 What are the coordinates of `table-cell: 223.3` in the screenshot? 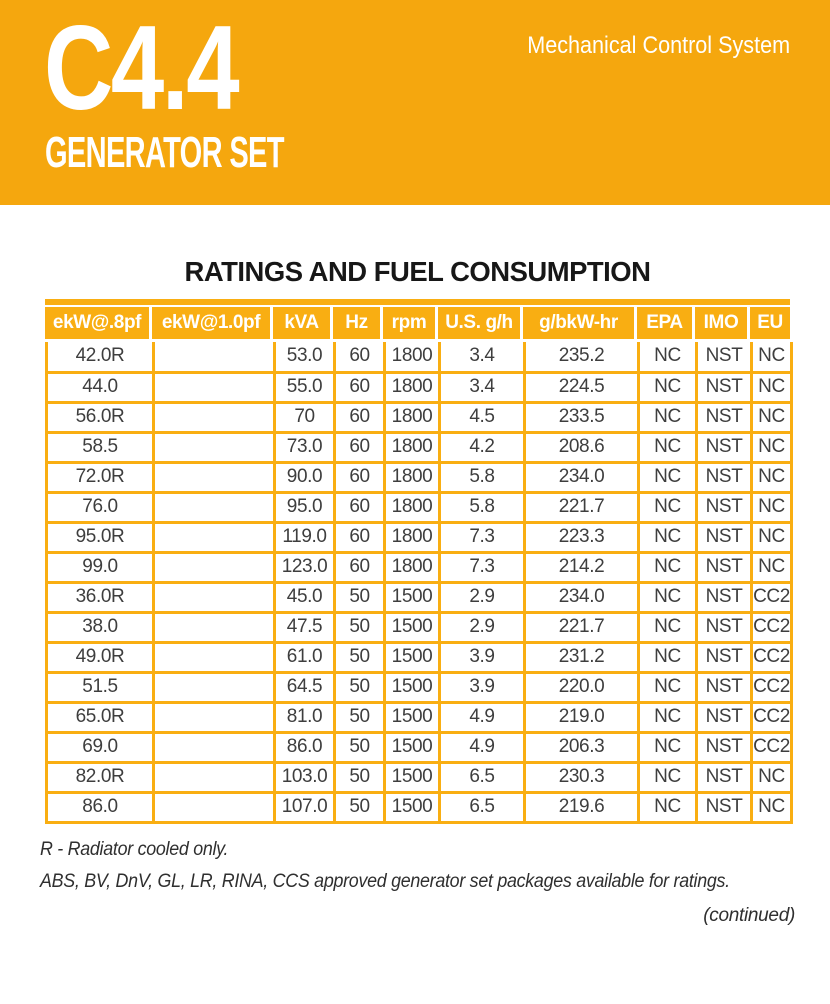 It's located at (581, 537).